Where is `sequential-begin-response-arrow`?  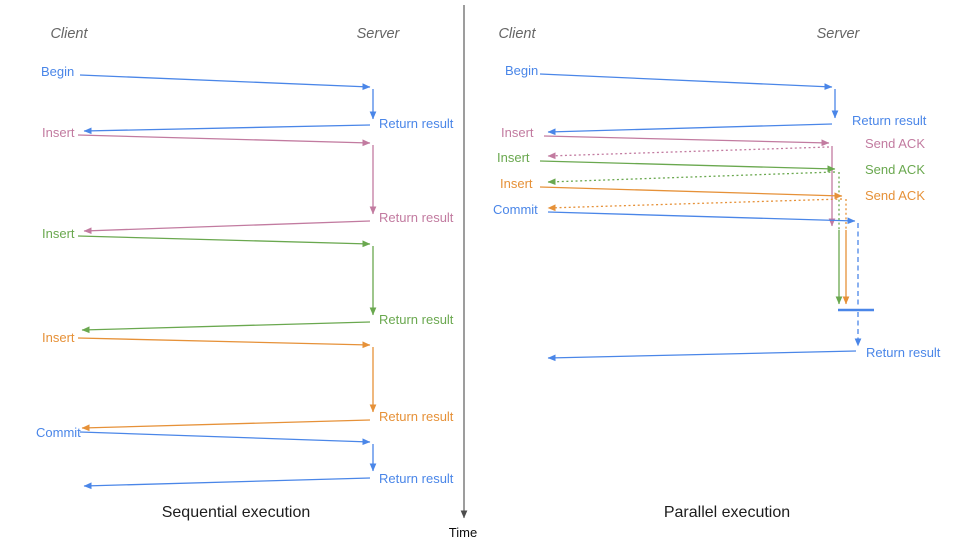
sequential-begin-response-arrow is located at coordinates (227, 129).